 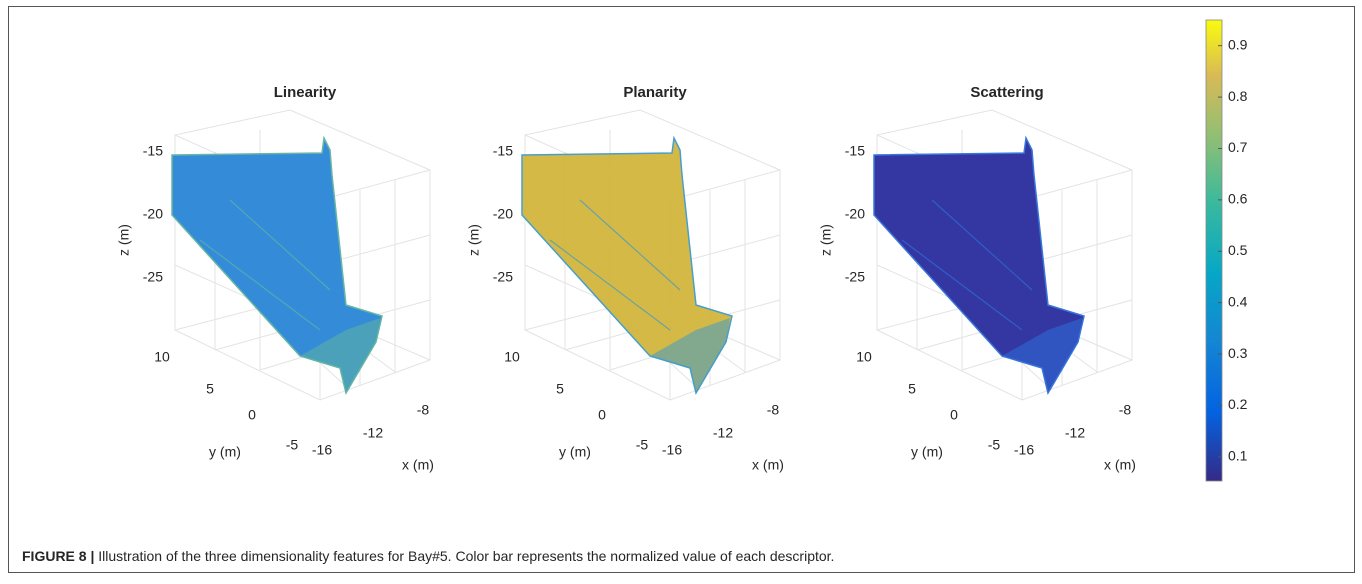 I want to click on panel-title: Planarity, so click(x=655, y=92).